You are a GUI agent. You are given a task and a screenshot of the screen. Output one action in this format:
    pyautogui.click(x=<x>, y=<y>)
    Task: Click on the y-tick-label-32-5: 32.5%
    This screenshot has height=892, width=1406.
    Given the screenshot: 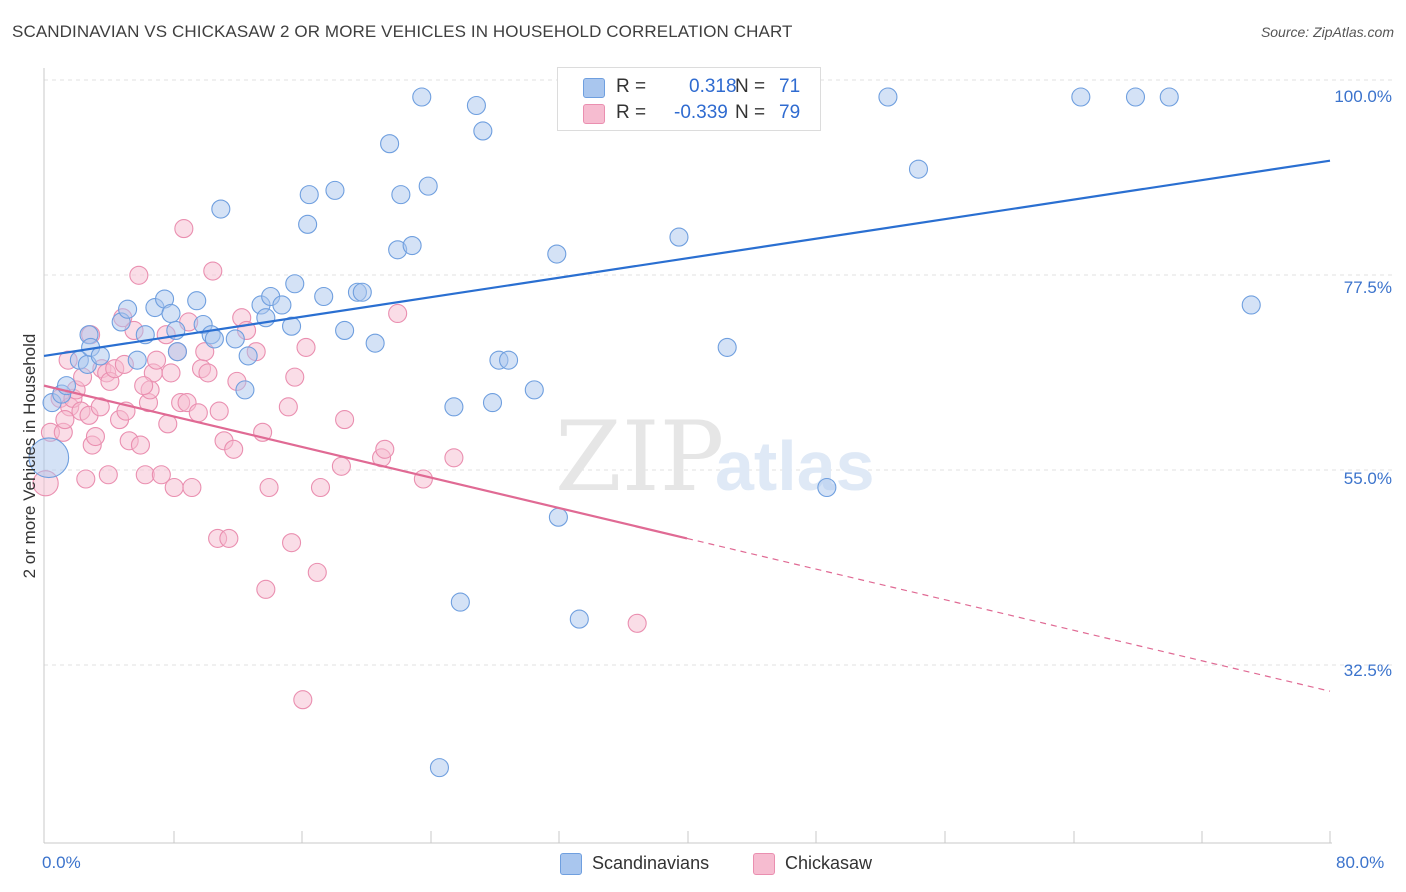 What is the action you would take?
    pyautogui.click(x=1367, y=670)
    